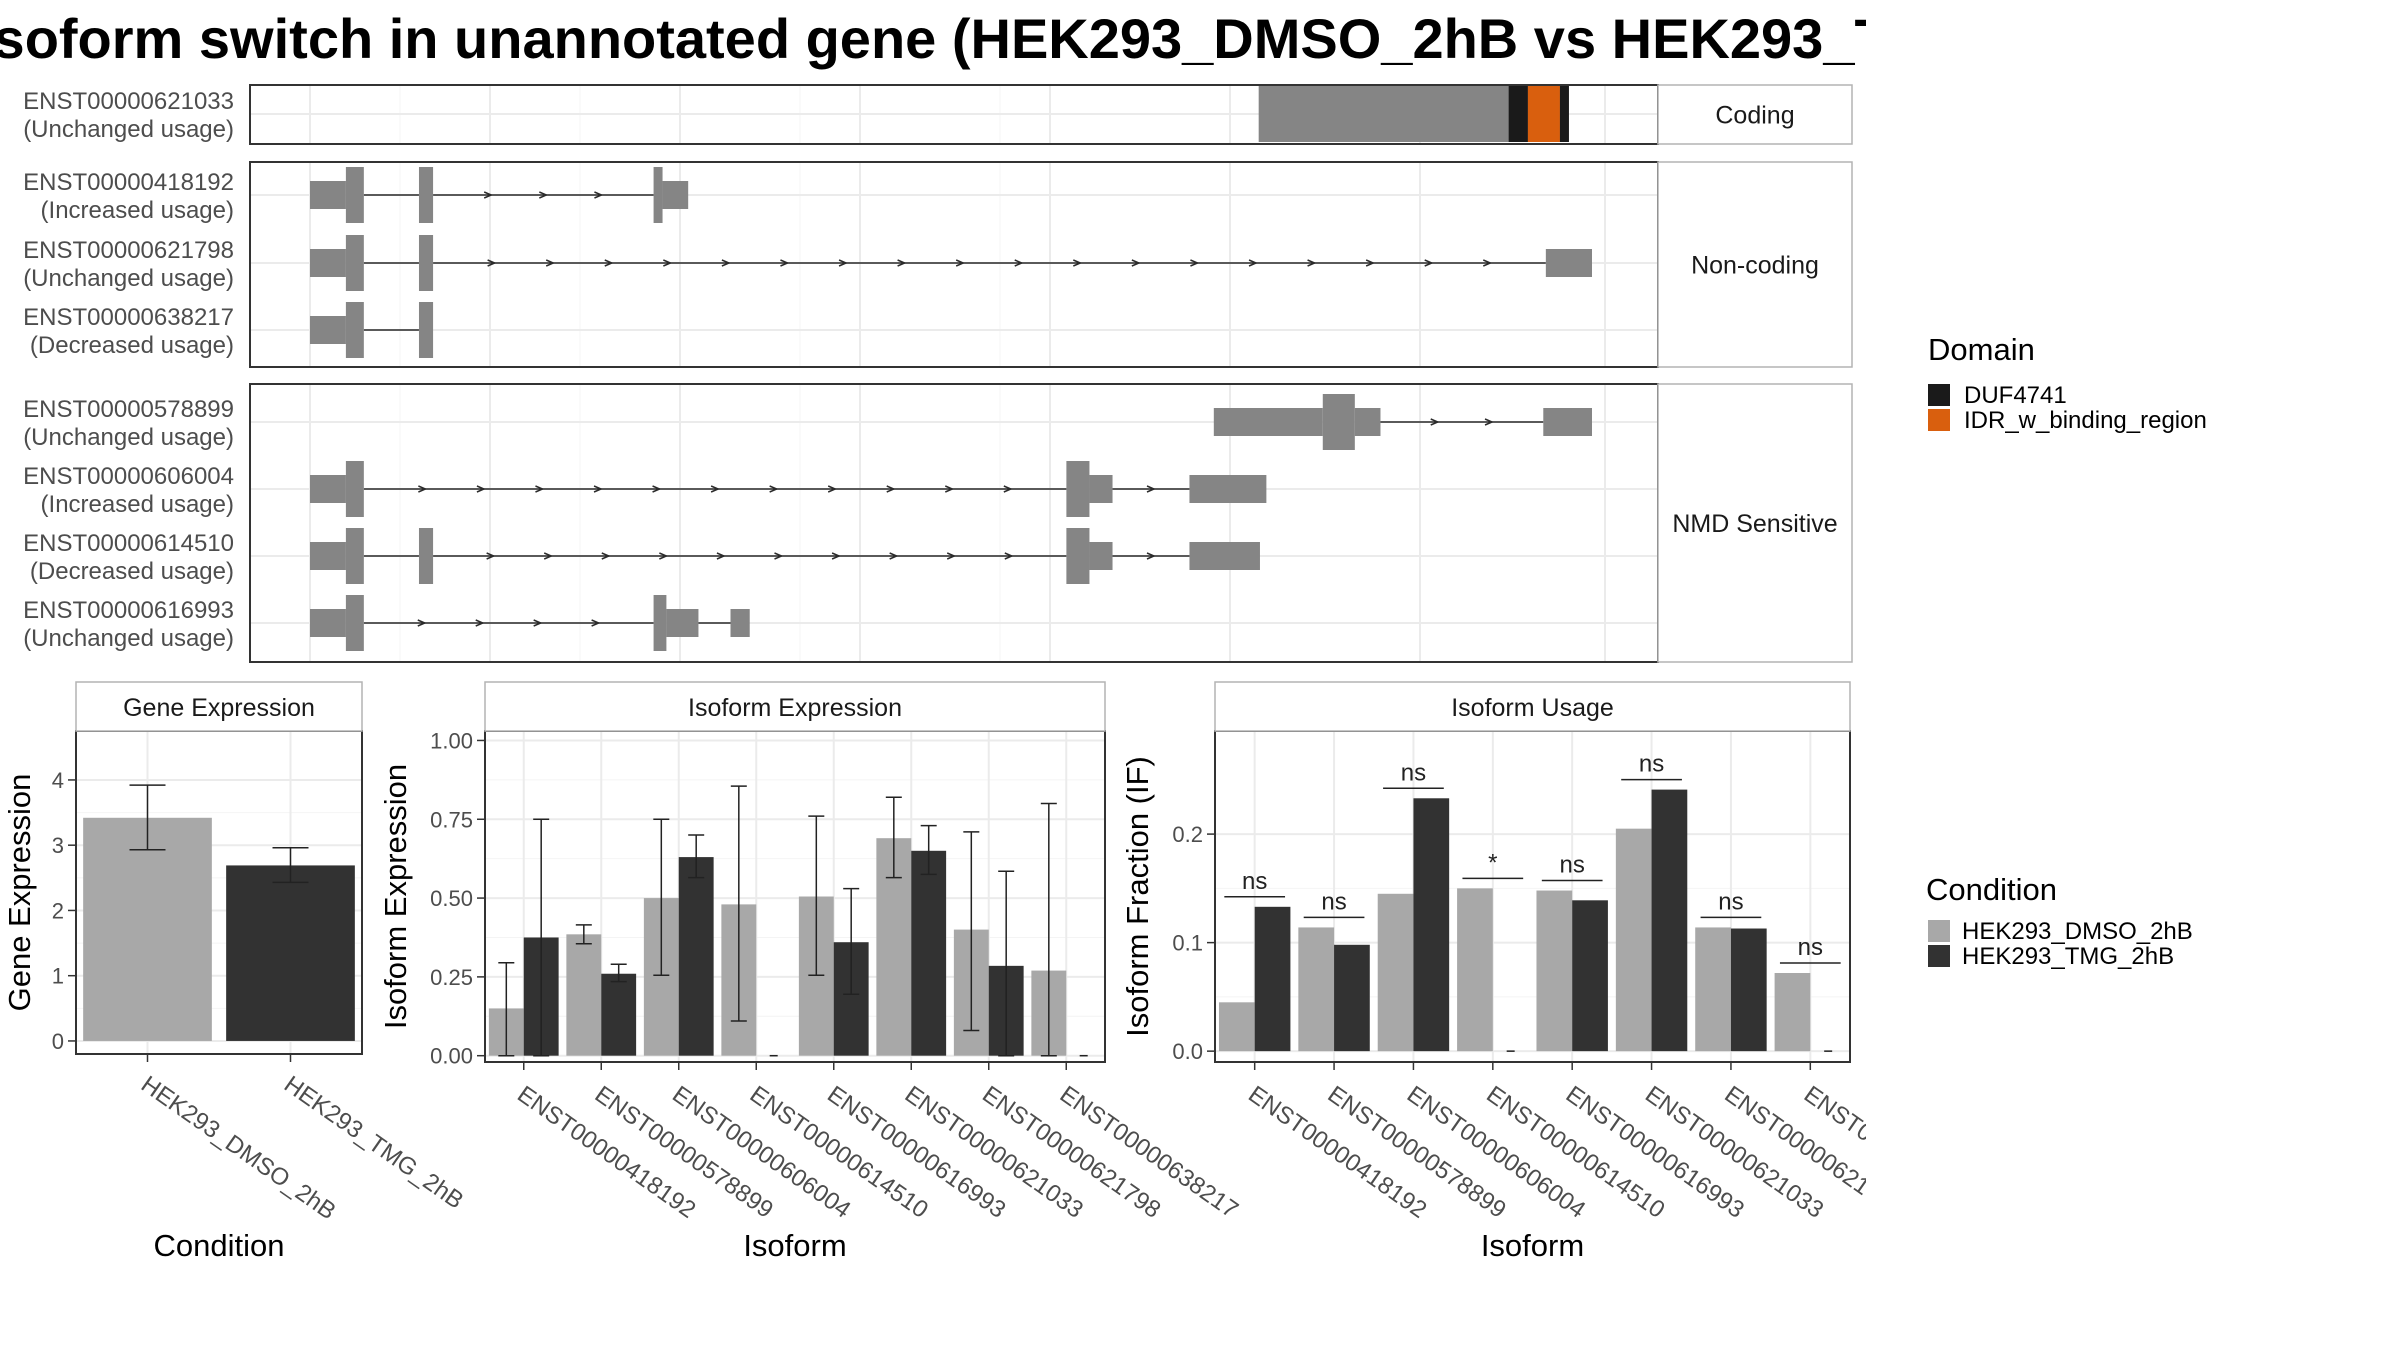  I want to click on legend-title: Domain, so click(1981, 349).